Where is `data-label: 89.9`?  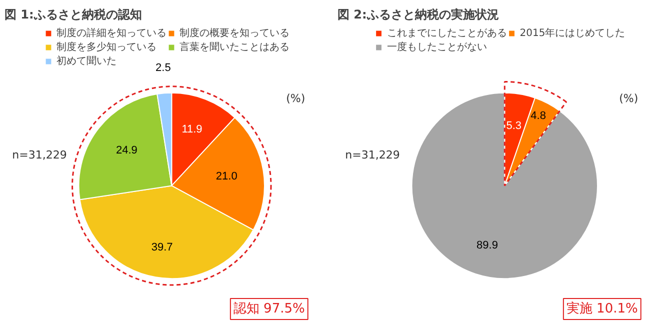 data-label: 89.9 is located at coordinates (487, 245).